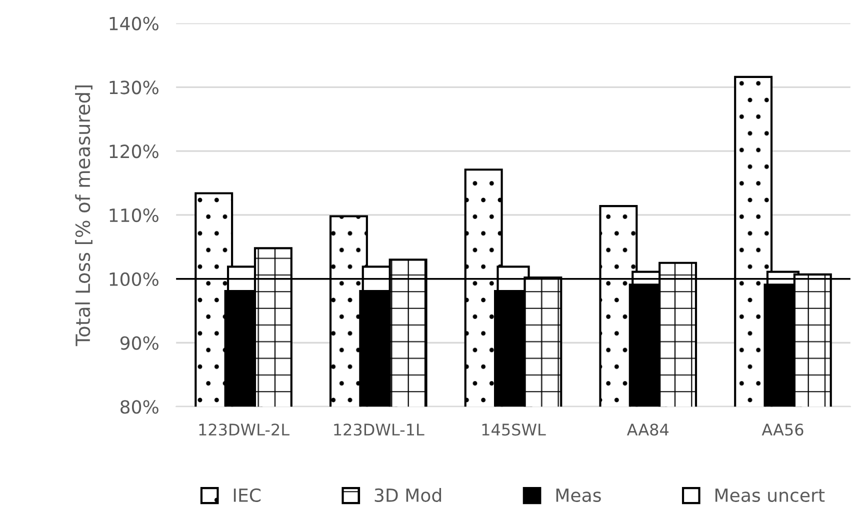 Image resolution: width=859 pixels, height=518 pixels. What do you see at coordinates (379, 430) in the screenshot?
I see `x-tick-label: 123DWL-1L` at bounding box center [379, 430].